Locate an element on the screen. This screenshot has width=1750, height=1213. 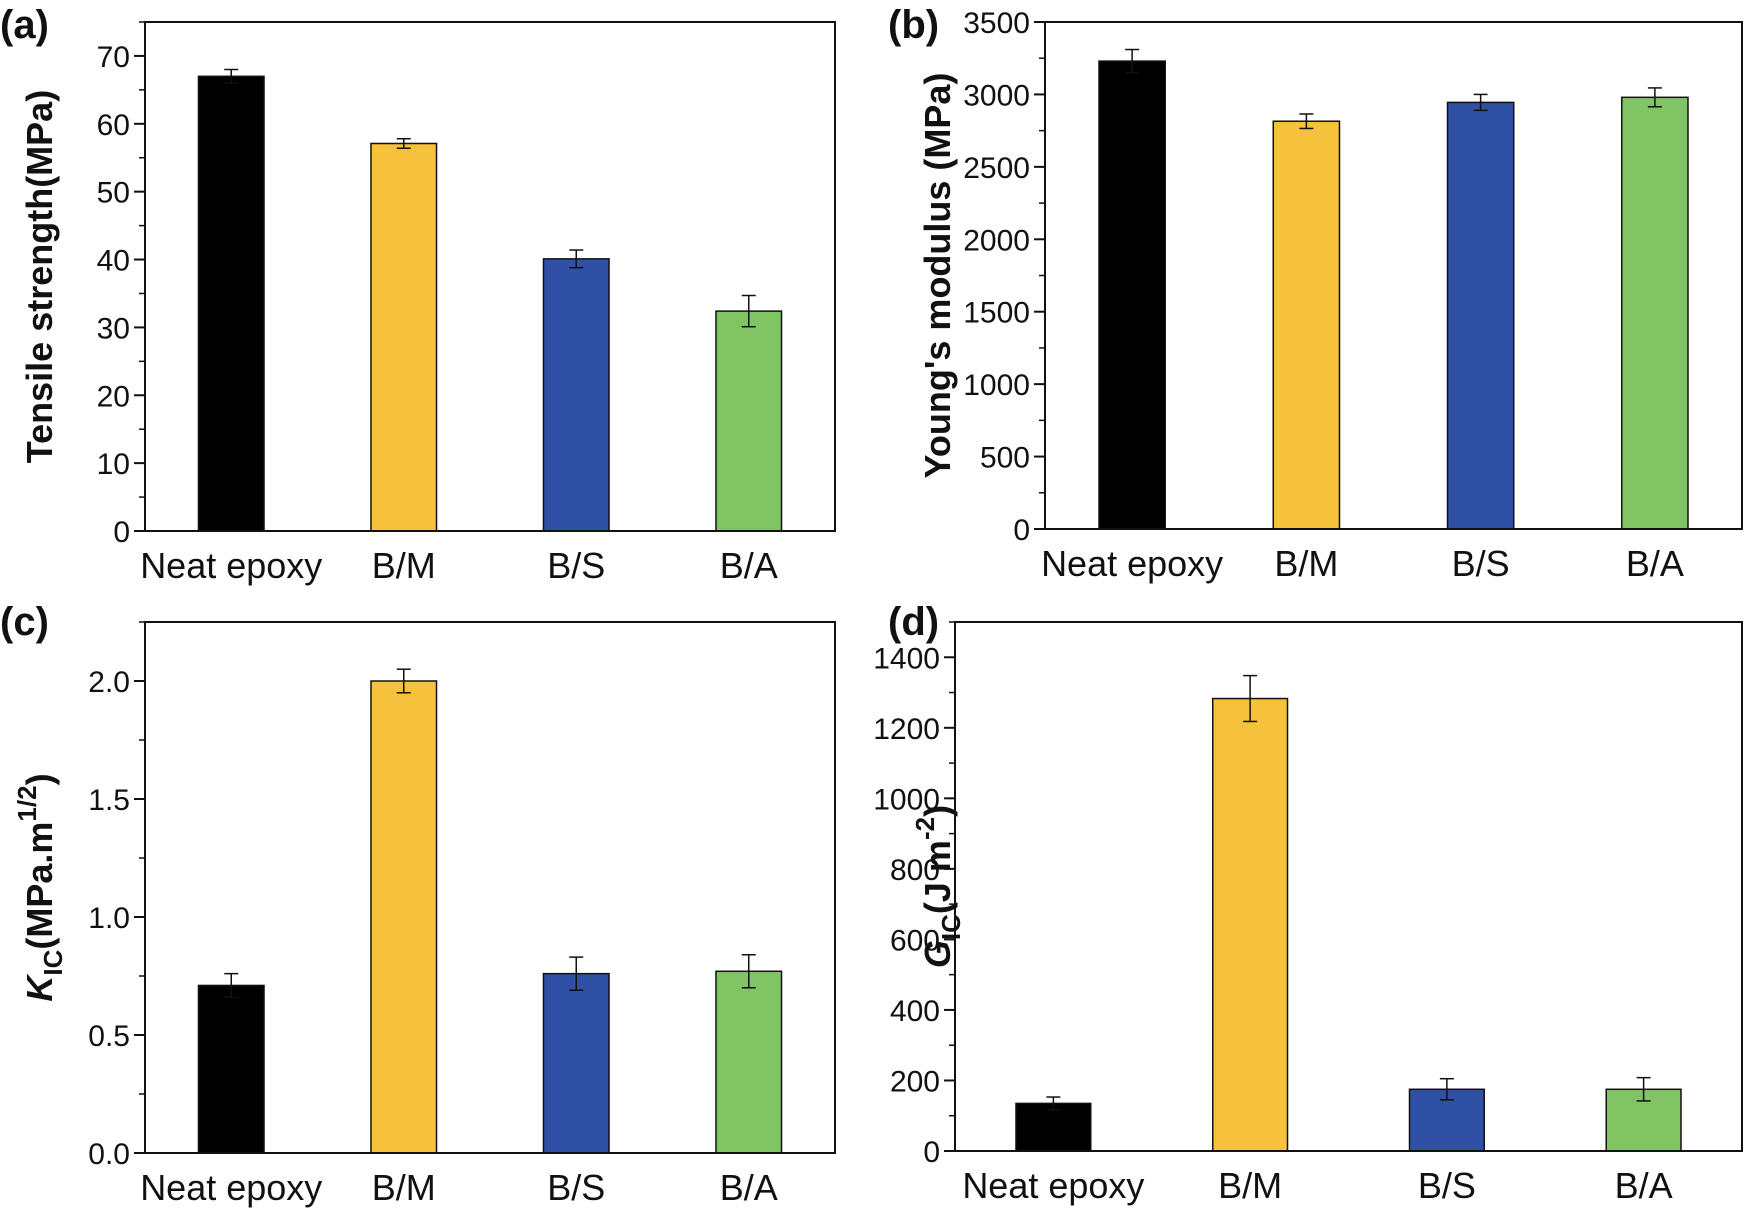
y-tick-label: 50 is located at coordinates (113, 193).